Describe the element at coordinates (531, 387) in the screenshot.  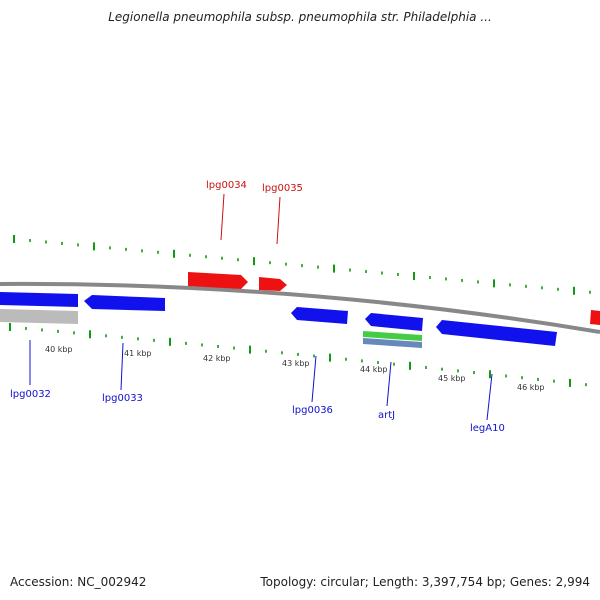
I see `kbp-label: 46 kbp` at that location.